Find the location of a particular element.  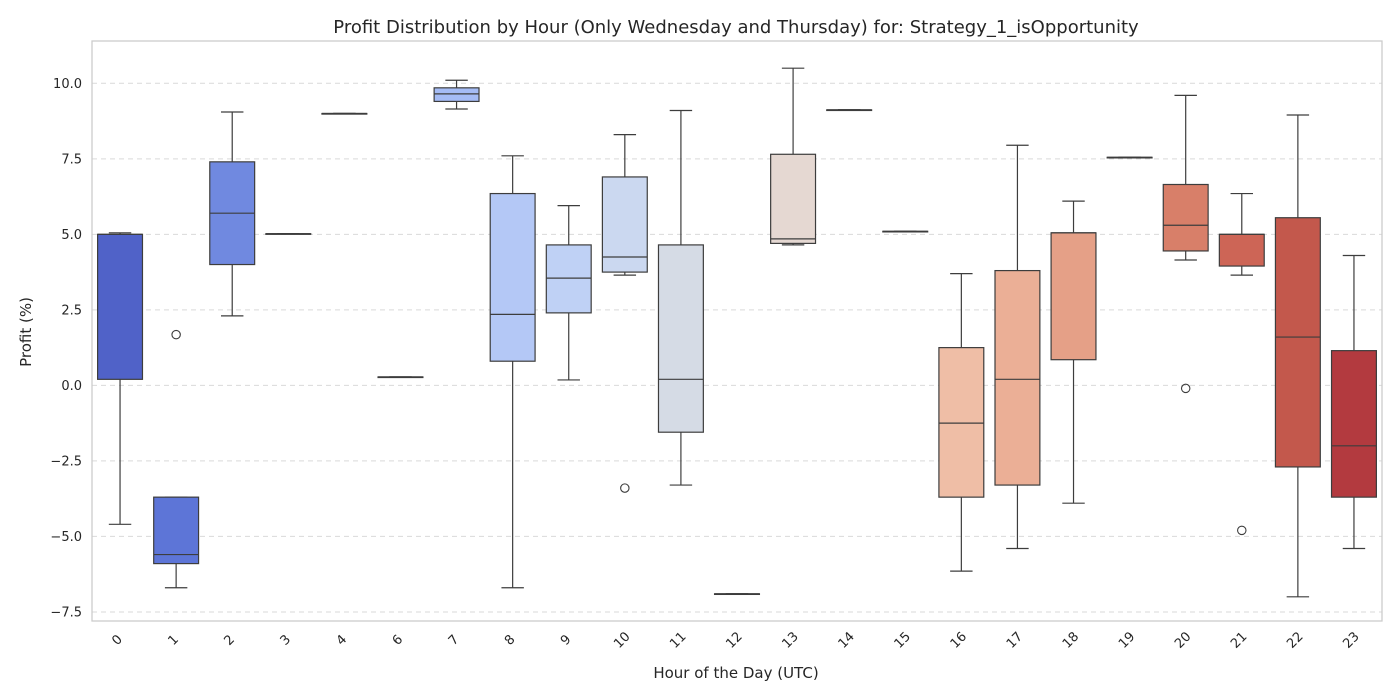

x-tick-label: 8 is located at coordinates (510, 640).